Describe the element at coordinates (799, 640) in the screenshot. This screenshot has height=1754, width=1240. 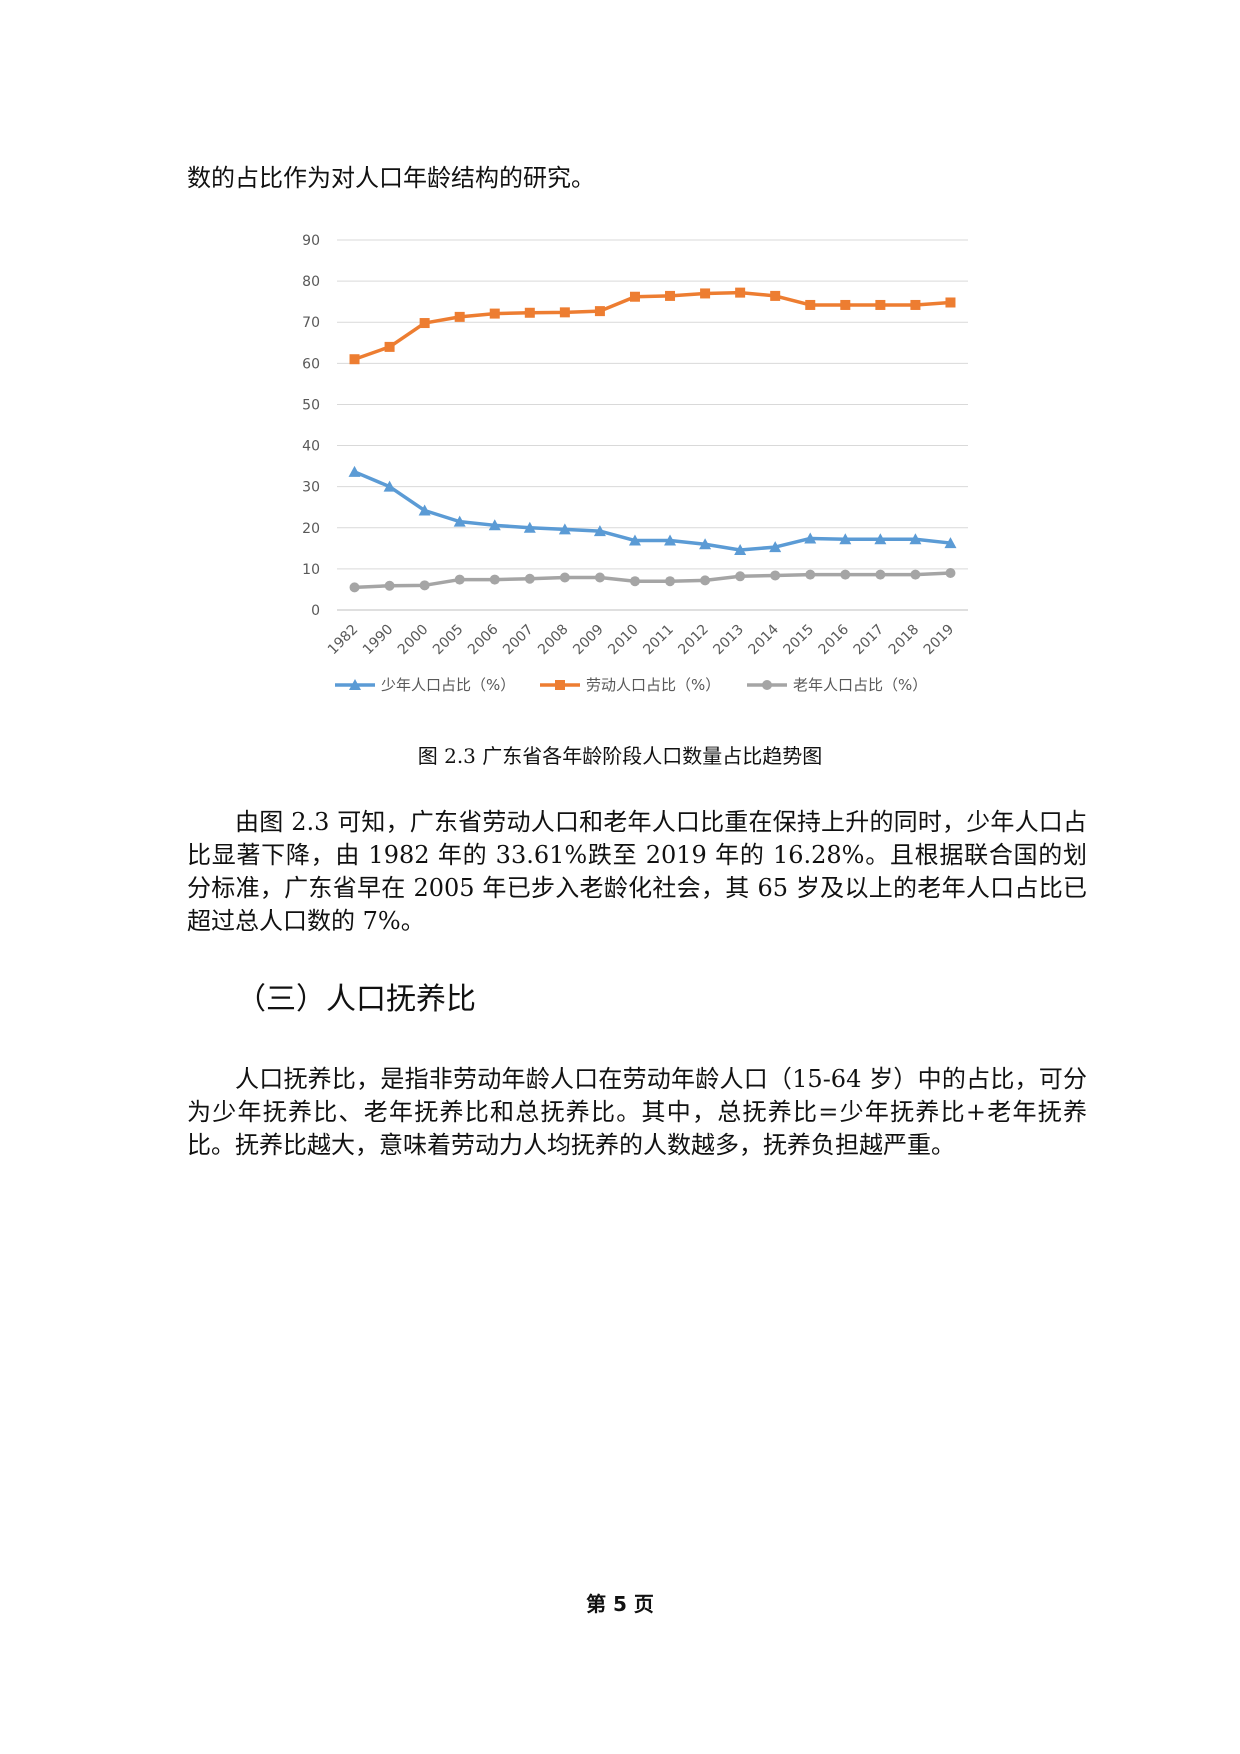
I see `x-tick-label: 2015` at that location.